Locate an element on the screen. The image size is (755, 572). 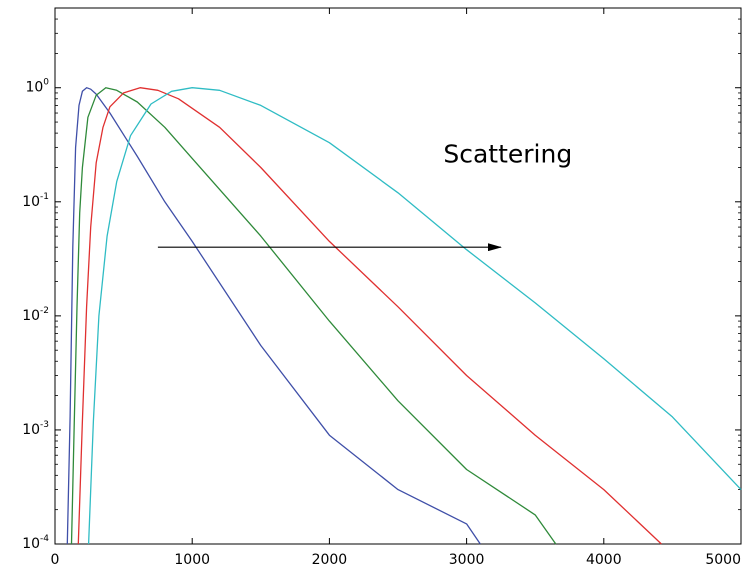
x-tick-label: 2000 is located at coordinates (330, 560).